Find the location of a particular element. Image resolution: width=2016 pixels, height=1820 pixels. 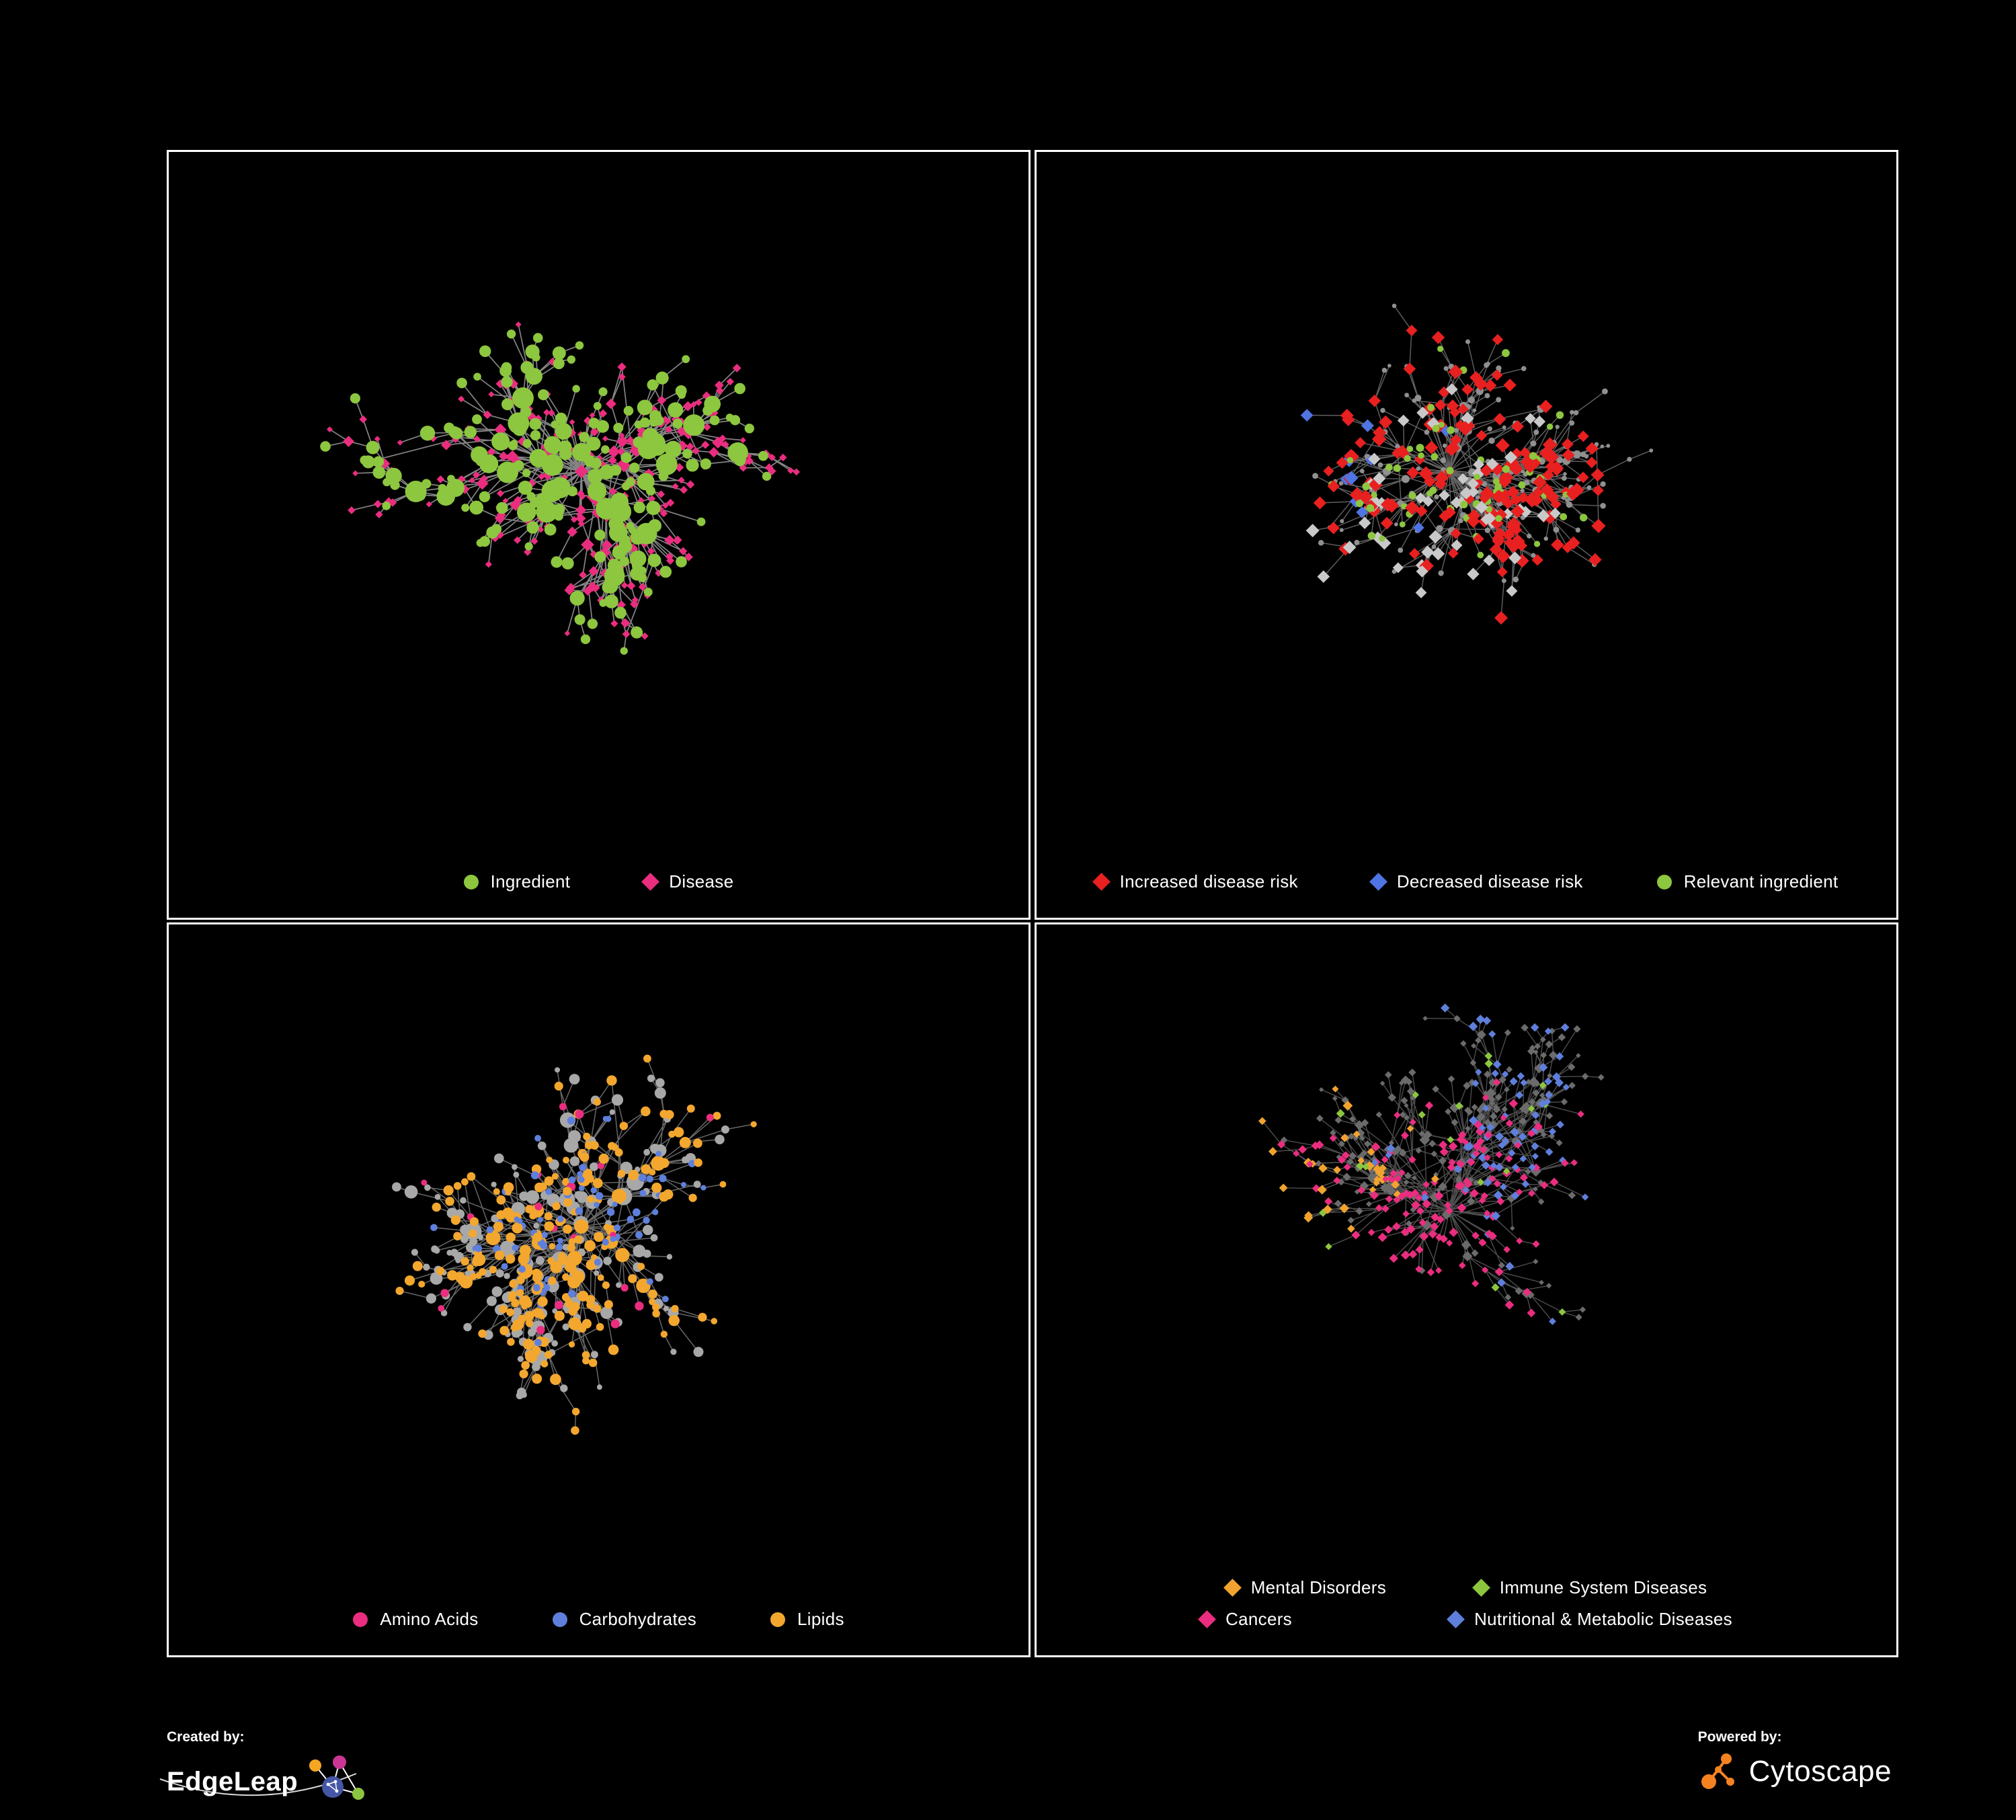

powered-by-label: Powered by: is located at coordinates (1739, 1737).